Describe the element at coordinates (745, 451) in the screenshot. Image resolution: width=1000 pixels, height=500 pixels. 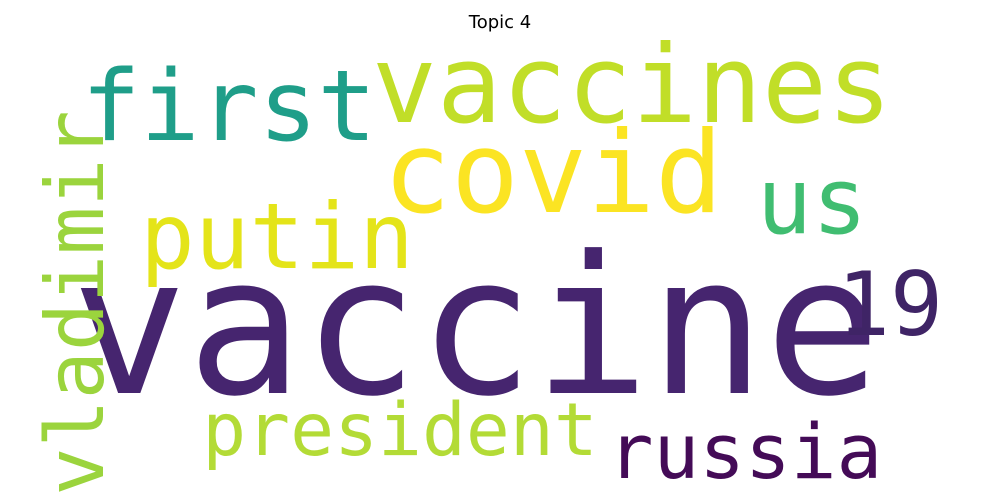
I see `word-russia: russia` at that location.